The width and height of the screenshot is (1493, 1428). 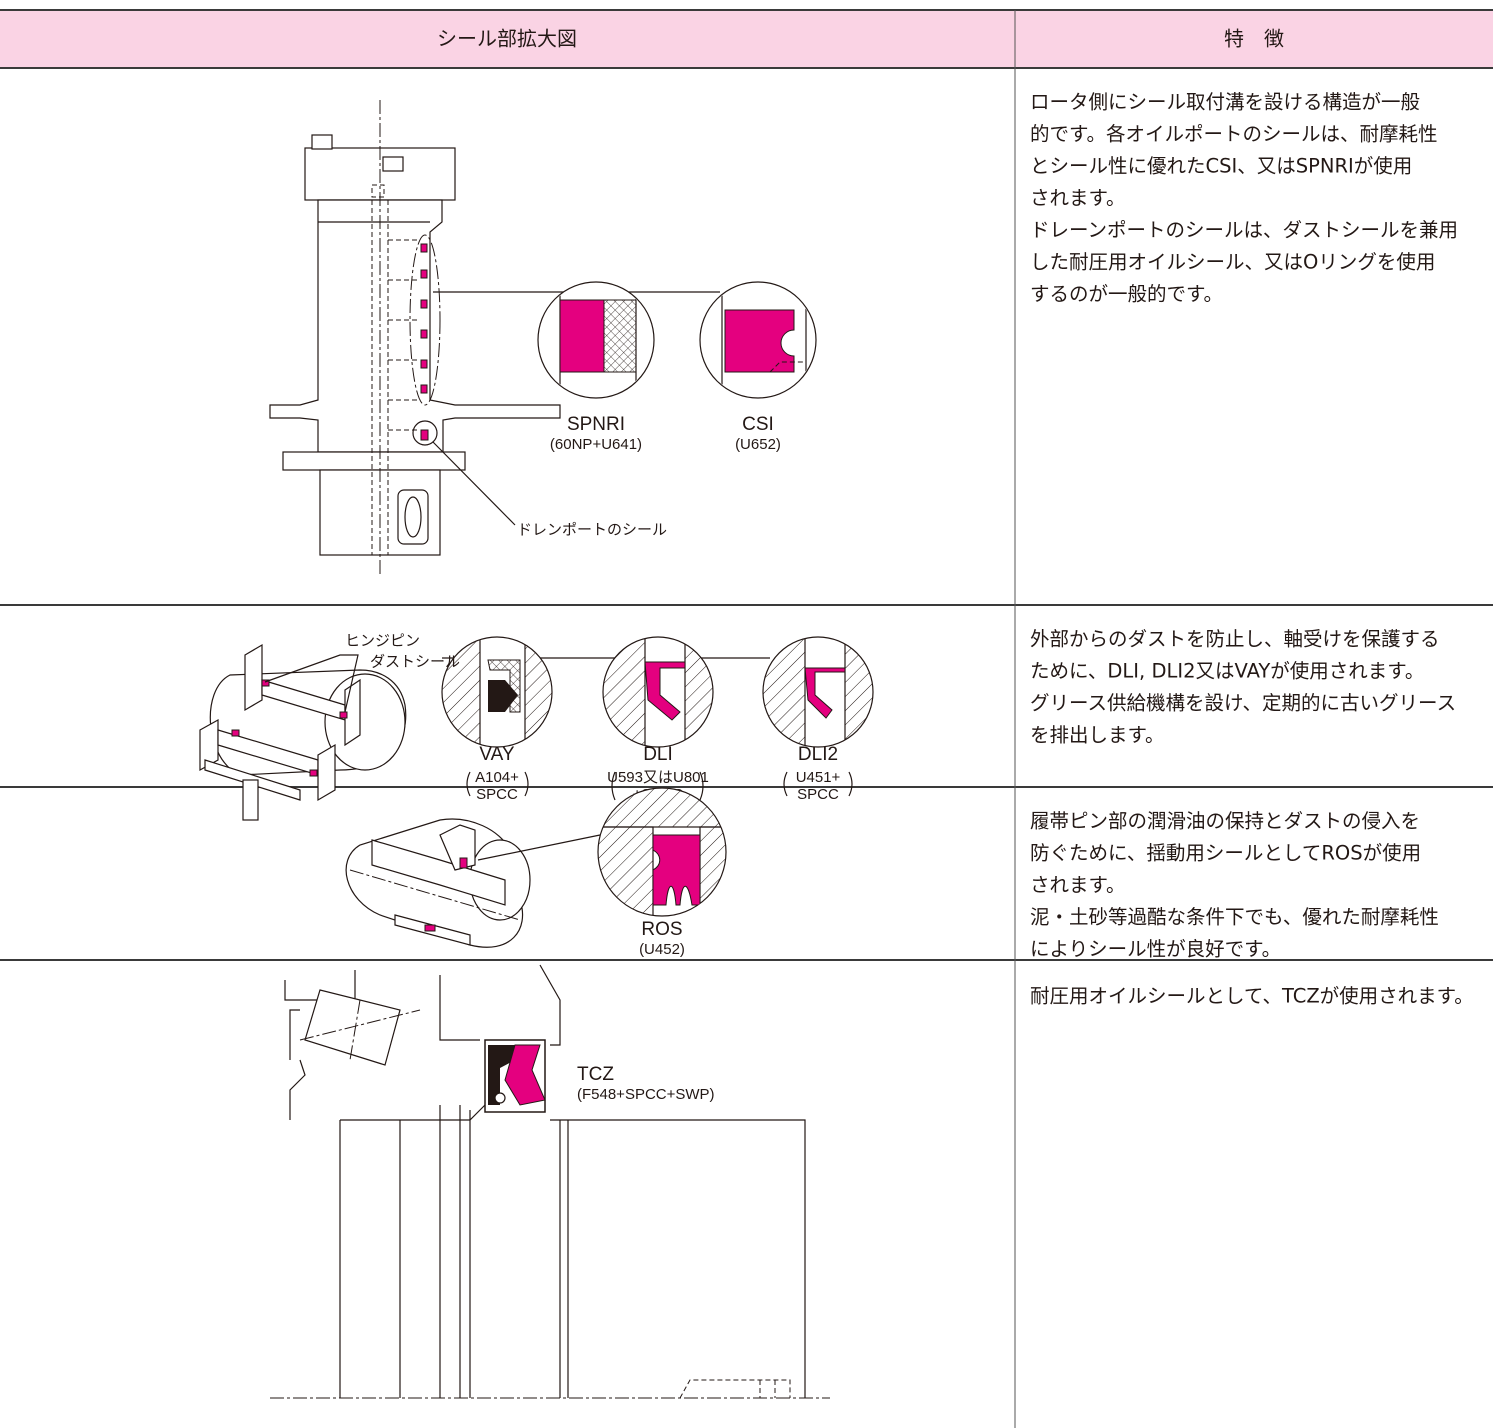 I want to click on seal-label: VAY, so click(x=497, y=754).